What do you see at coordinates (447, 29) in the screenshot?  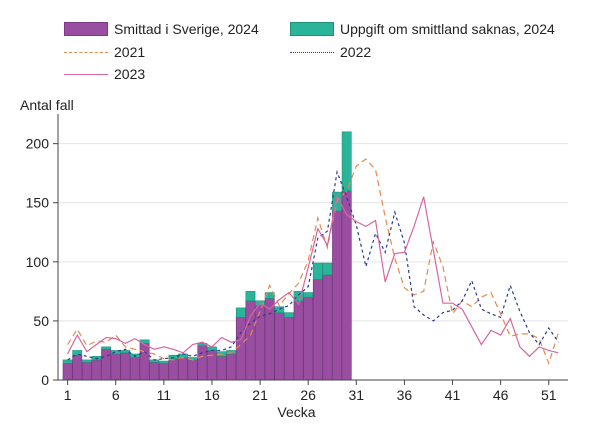 I see `legend-label-uppgift: Uppgift om smittland saknas, 2024` at bounding box center [447, 29].